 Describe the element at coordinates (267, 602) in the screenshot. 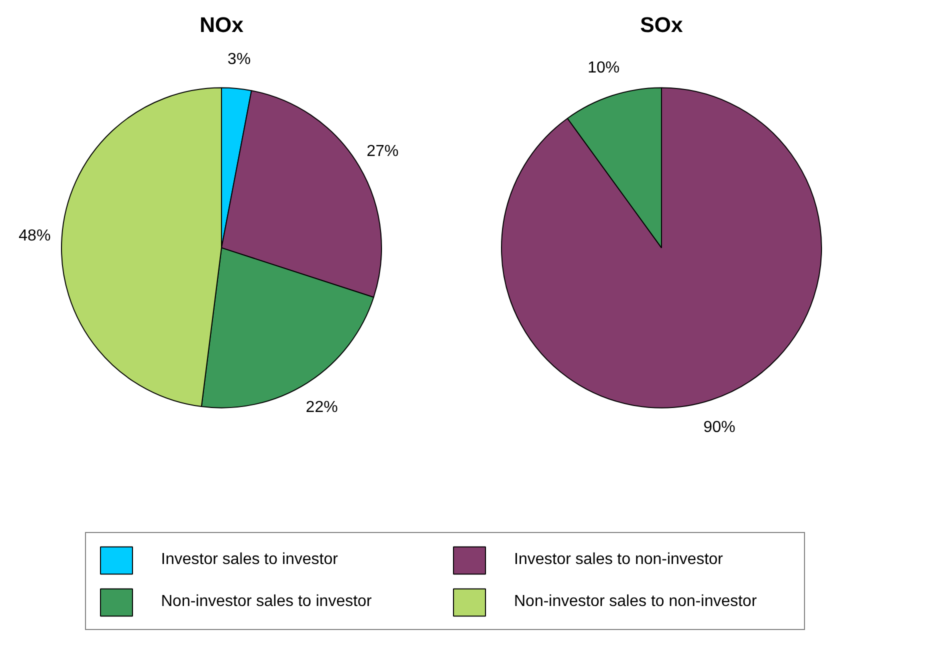

I see `legend-label: Non-investor sales to investor` at that location.